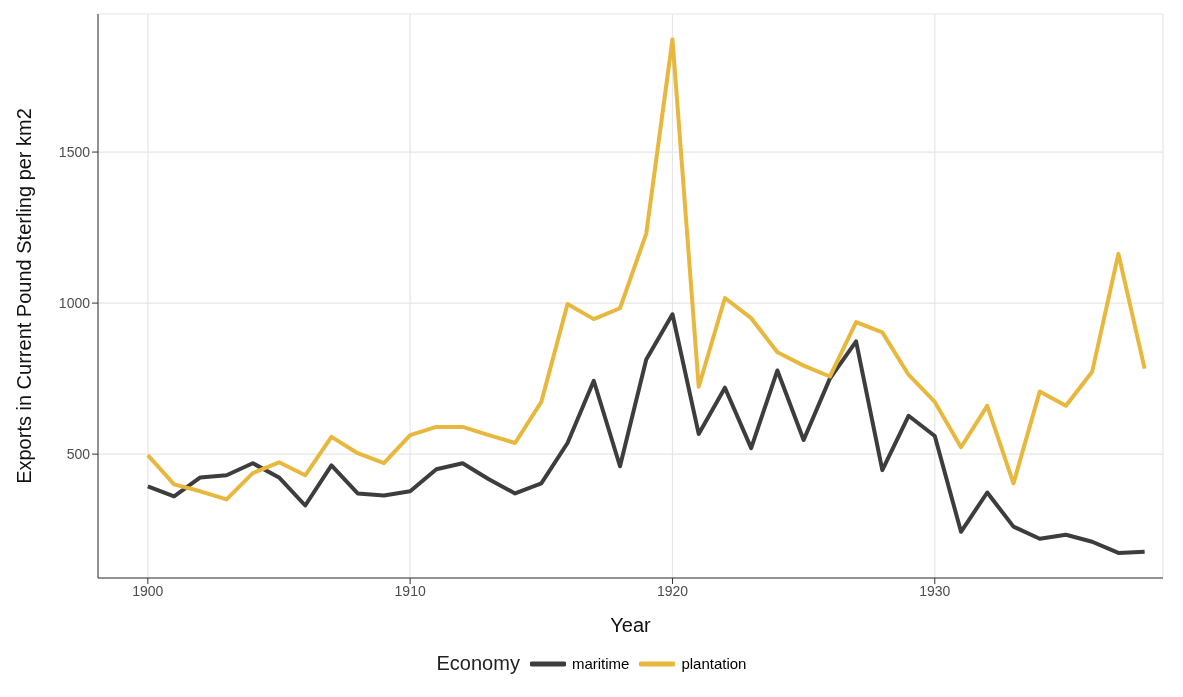 This screenshot has width=1183, height=697. What do you see at coordinates (148, 590) in the screenshot?
I see `x-tick-label: 1900` at bounding box center [148, 590].